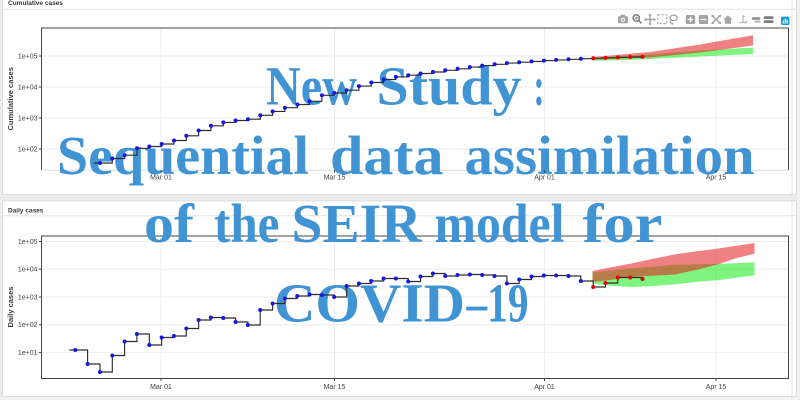  Describe the element at coordinates (610, 155) in the screenshot. I see `svg-text: assimilation` at that location.